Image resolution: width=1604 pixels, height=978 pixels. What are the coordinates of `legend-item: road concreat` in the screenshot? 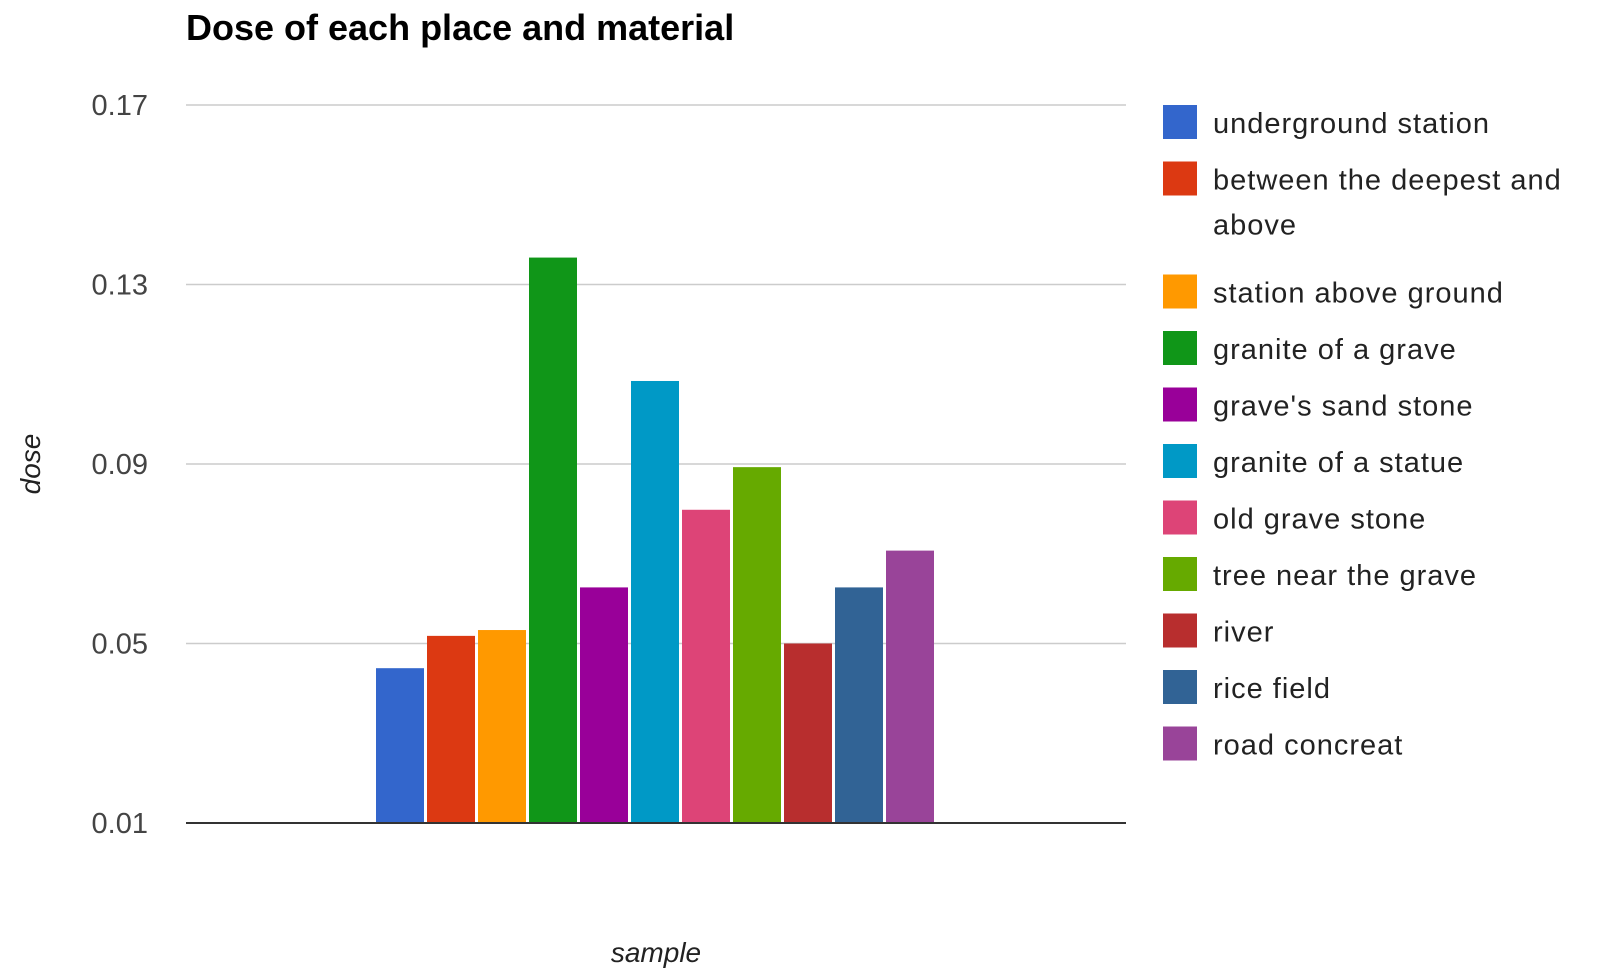 It's located at (1283, 744).